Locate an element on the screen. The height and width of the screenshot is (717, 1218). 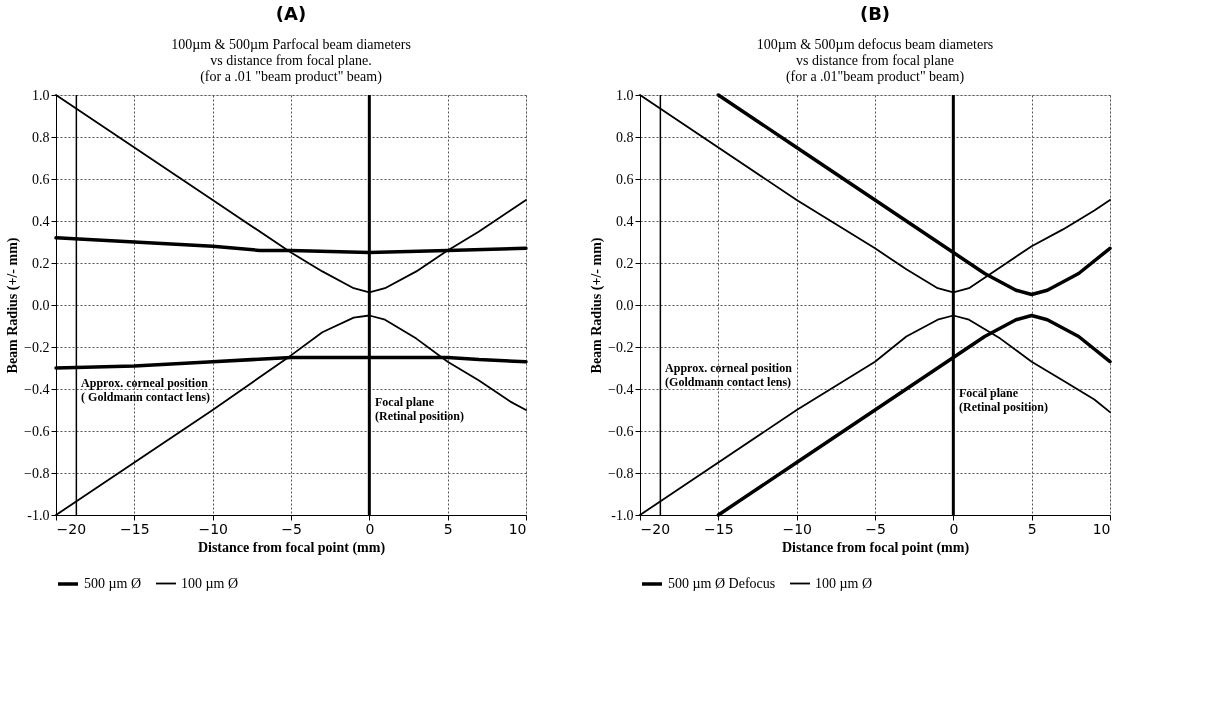
ref-line-label: Approx. corneal position ( Goldmann contact lens) is located at coordinates (146, 389).